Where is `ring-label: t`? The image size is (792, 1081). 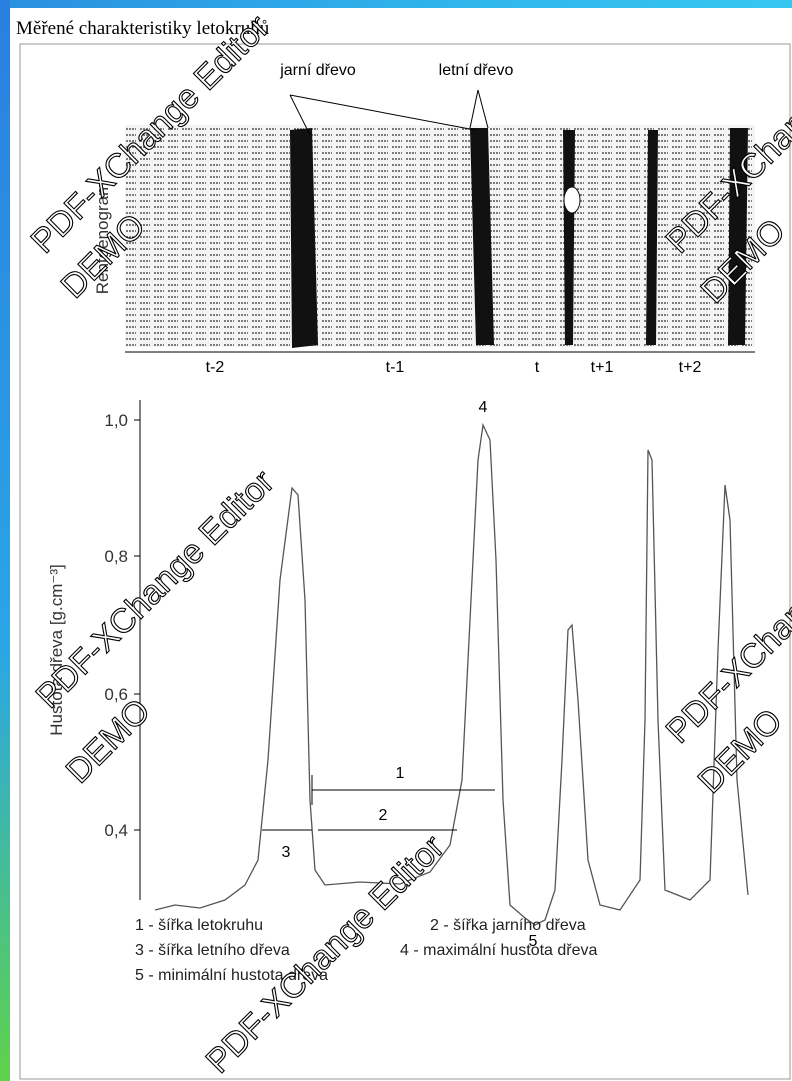
ring-label: t is located at coordinates (537, 367).